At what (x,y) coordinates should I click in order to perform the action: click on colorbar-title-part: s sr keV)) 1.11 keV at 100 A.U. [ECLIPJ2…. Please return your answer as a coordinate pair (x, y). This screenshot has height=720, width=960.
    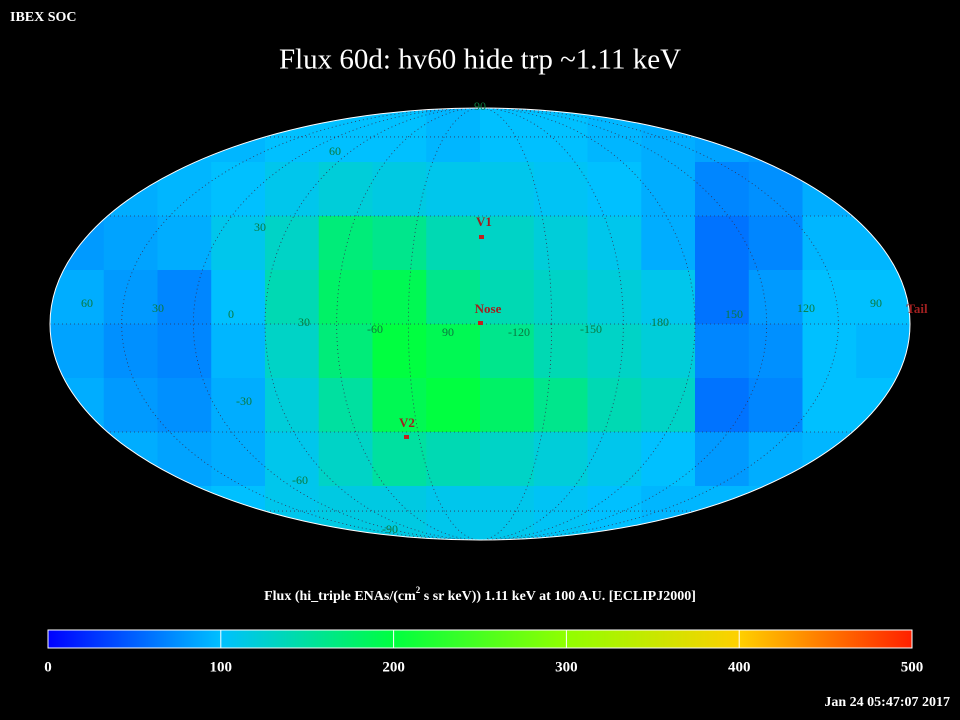
    Looking at the image, I should click on (558, 596).